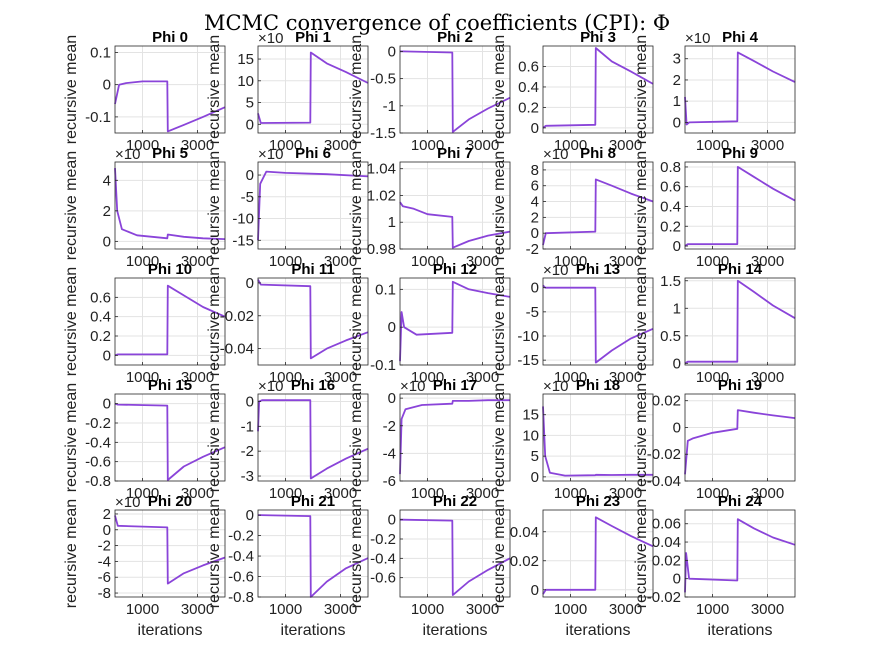 Image resolution: width=875 pixels, height=656 pixels. Describe the element at coordinates (455, 501) in the screenshot. I see `panel-title: Phi 22` at that location.